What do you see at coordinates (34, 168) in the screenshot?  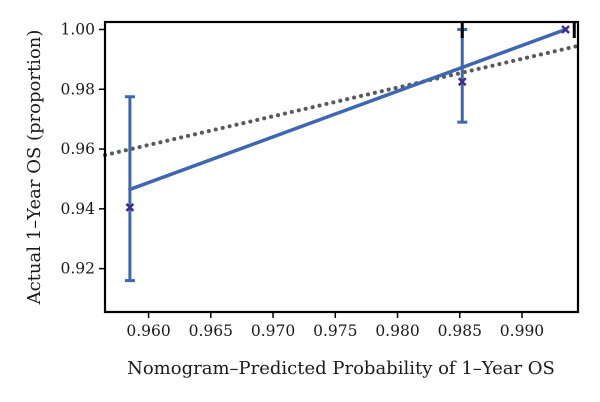 I see `y-axis-label: Actual 1–Year OS (proportion)` at bounding box center [34, 168].